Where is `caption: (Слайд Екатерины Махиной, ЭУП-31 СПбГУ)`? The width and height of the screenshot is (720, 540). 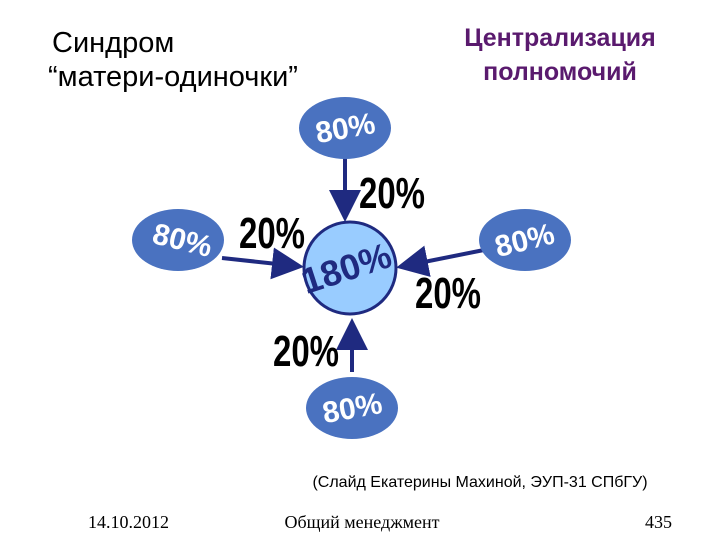 caption: (Слайд Екатерины Махиной, ЭУП-31 СПбГУ) is located at coordinates (479, 482).